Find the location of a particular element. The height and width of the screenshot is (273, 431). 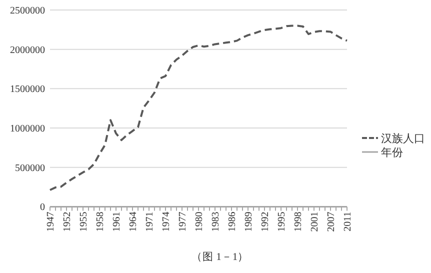

x-tick-label: 1974 is located at coordinates (166, 222).